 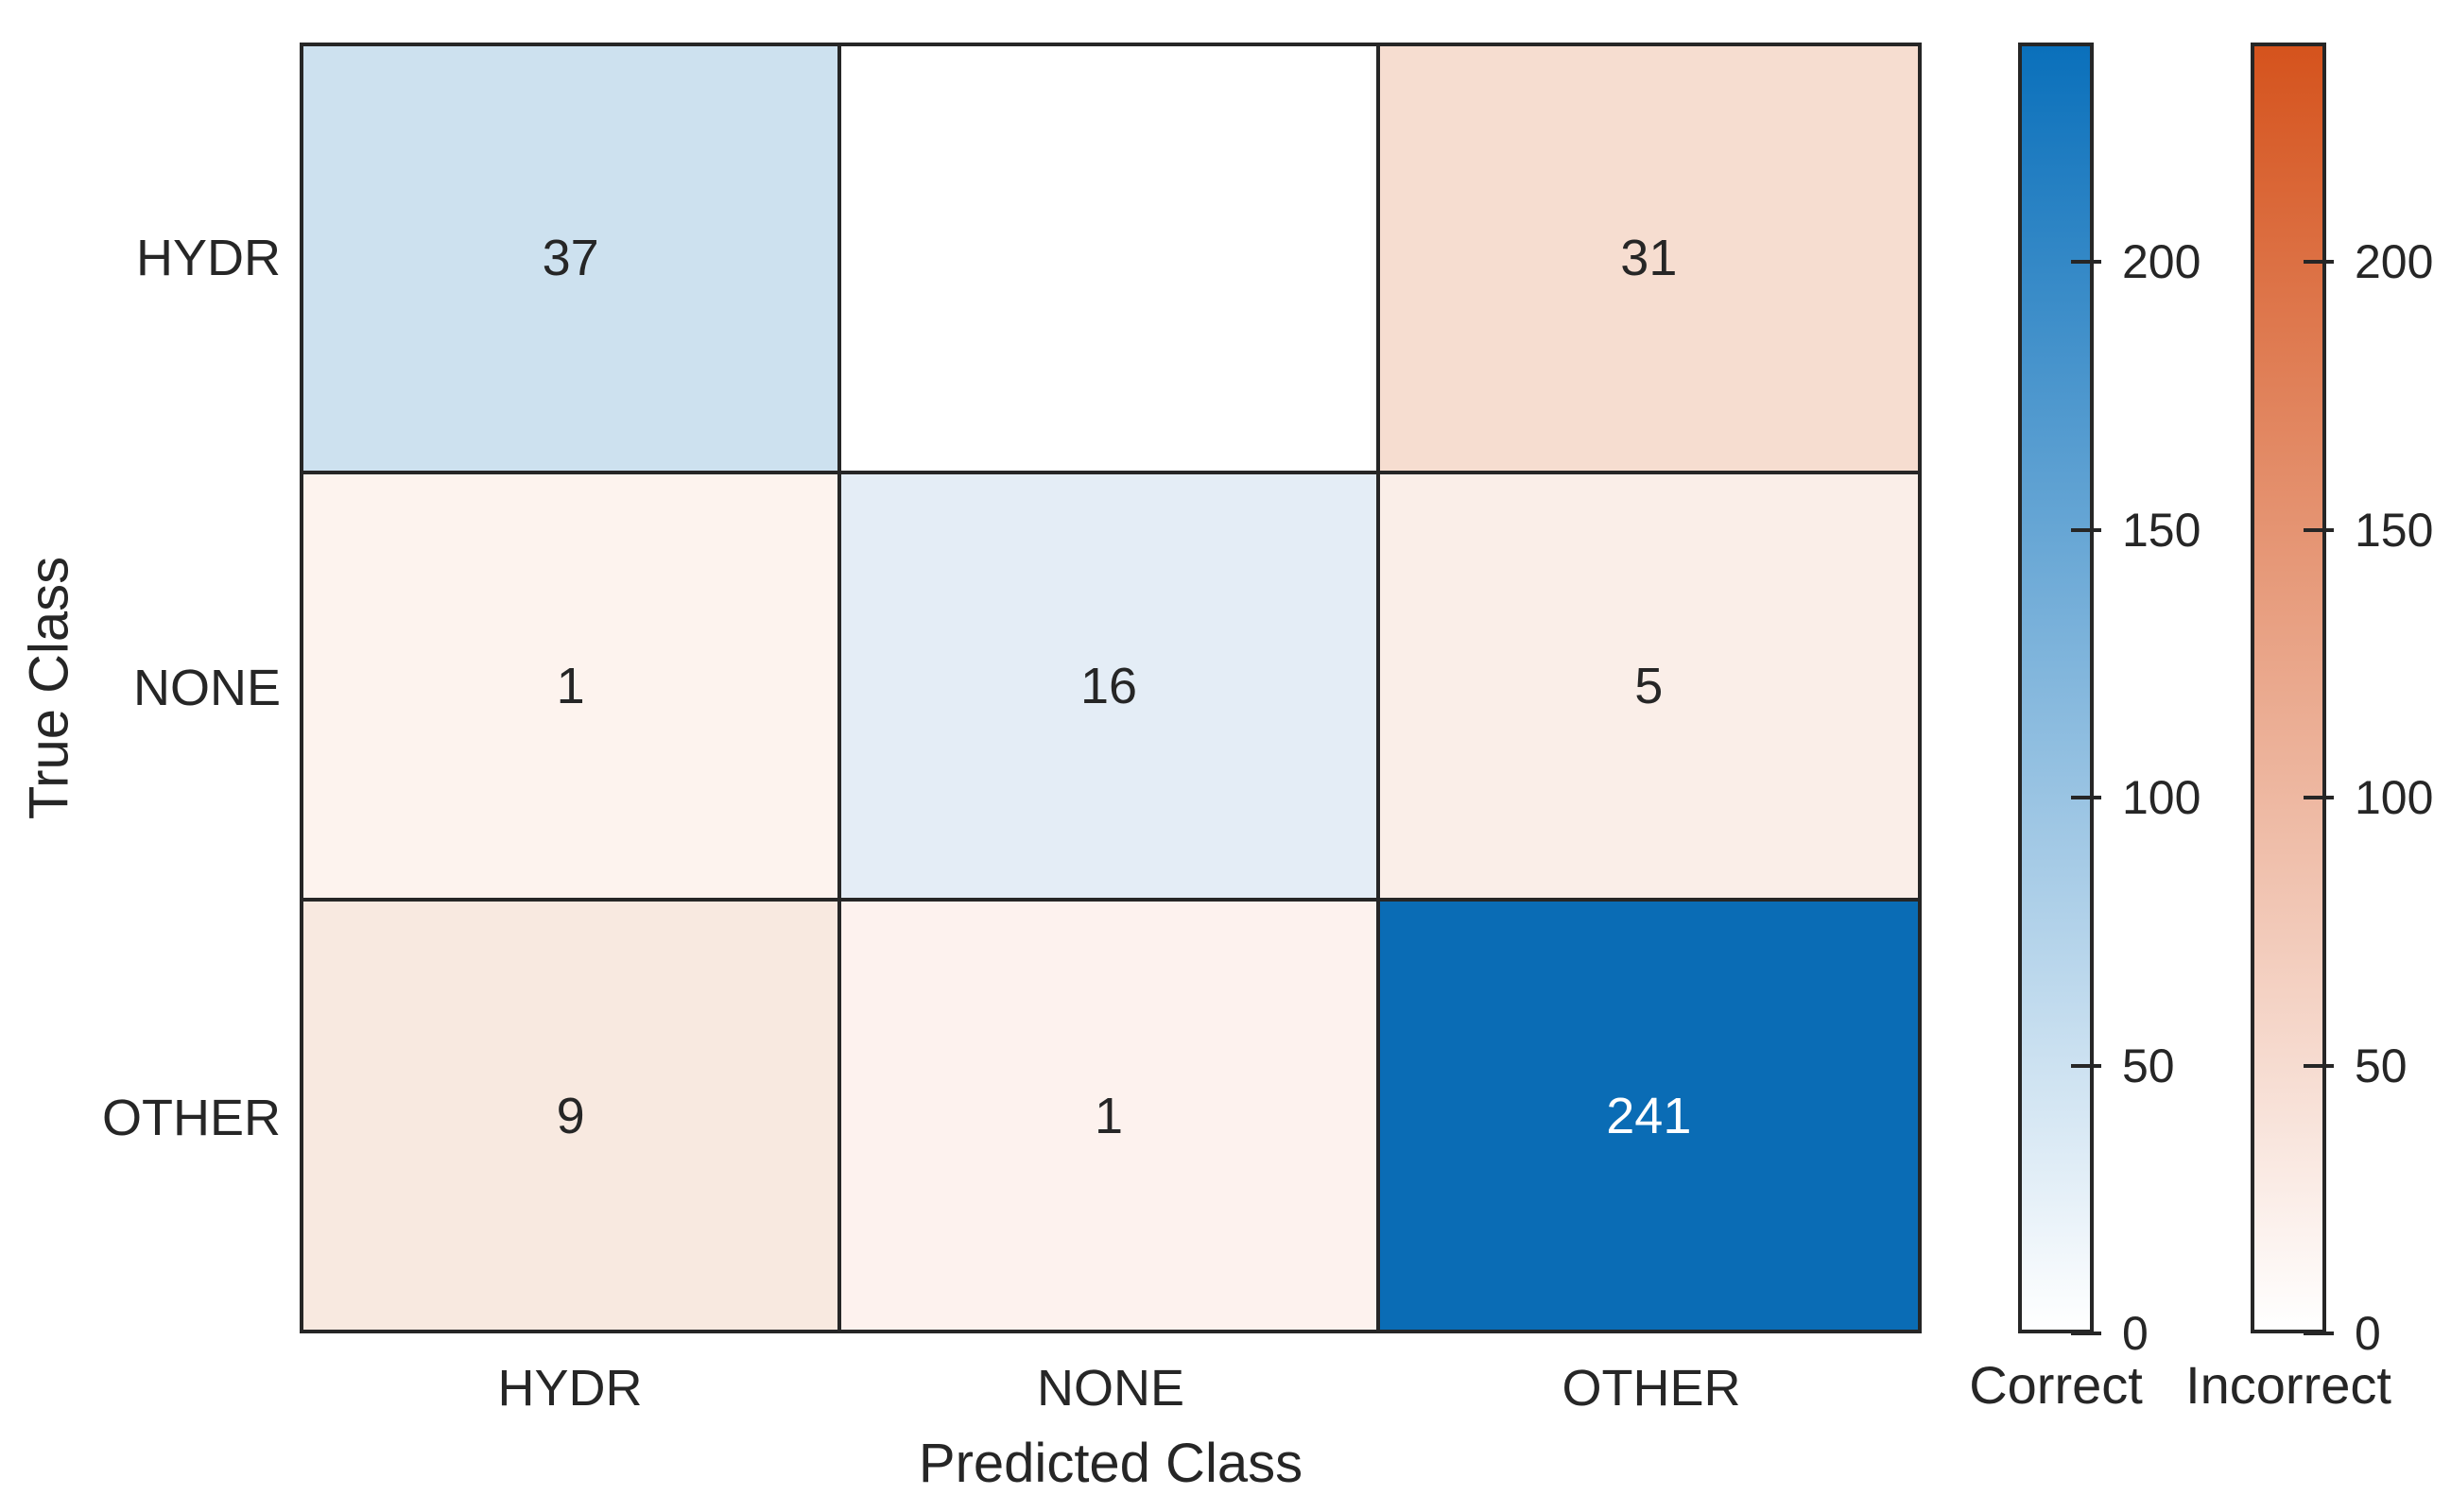 I want to click on row-label-hydr: HYDR, so click(x=208, y=257).